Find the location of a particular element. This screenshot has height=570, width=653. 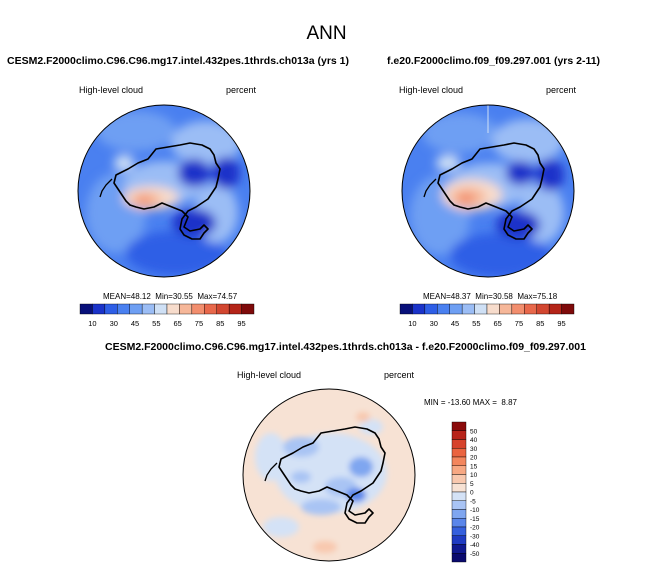

mean-value: 48.12 is located at coordinates (140, 296).